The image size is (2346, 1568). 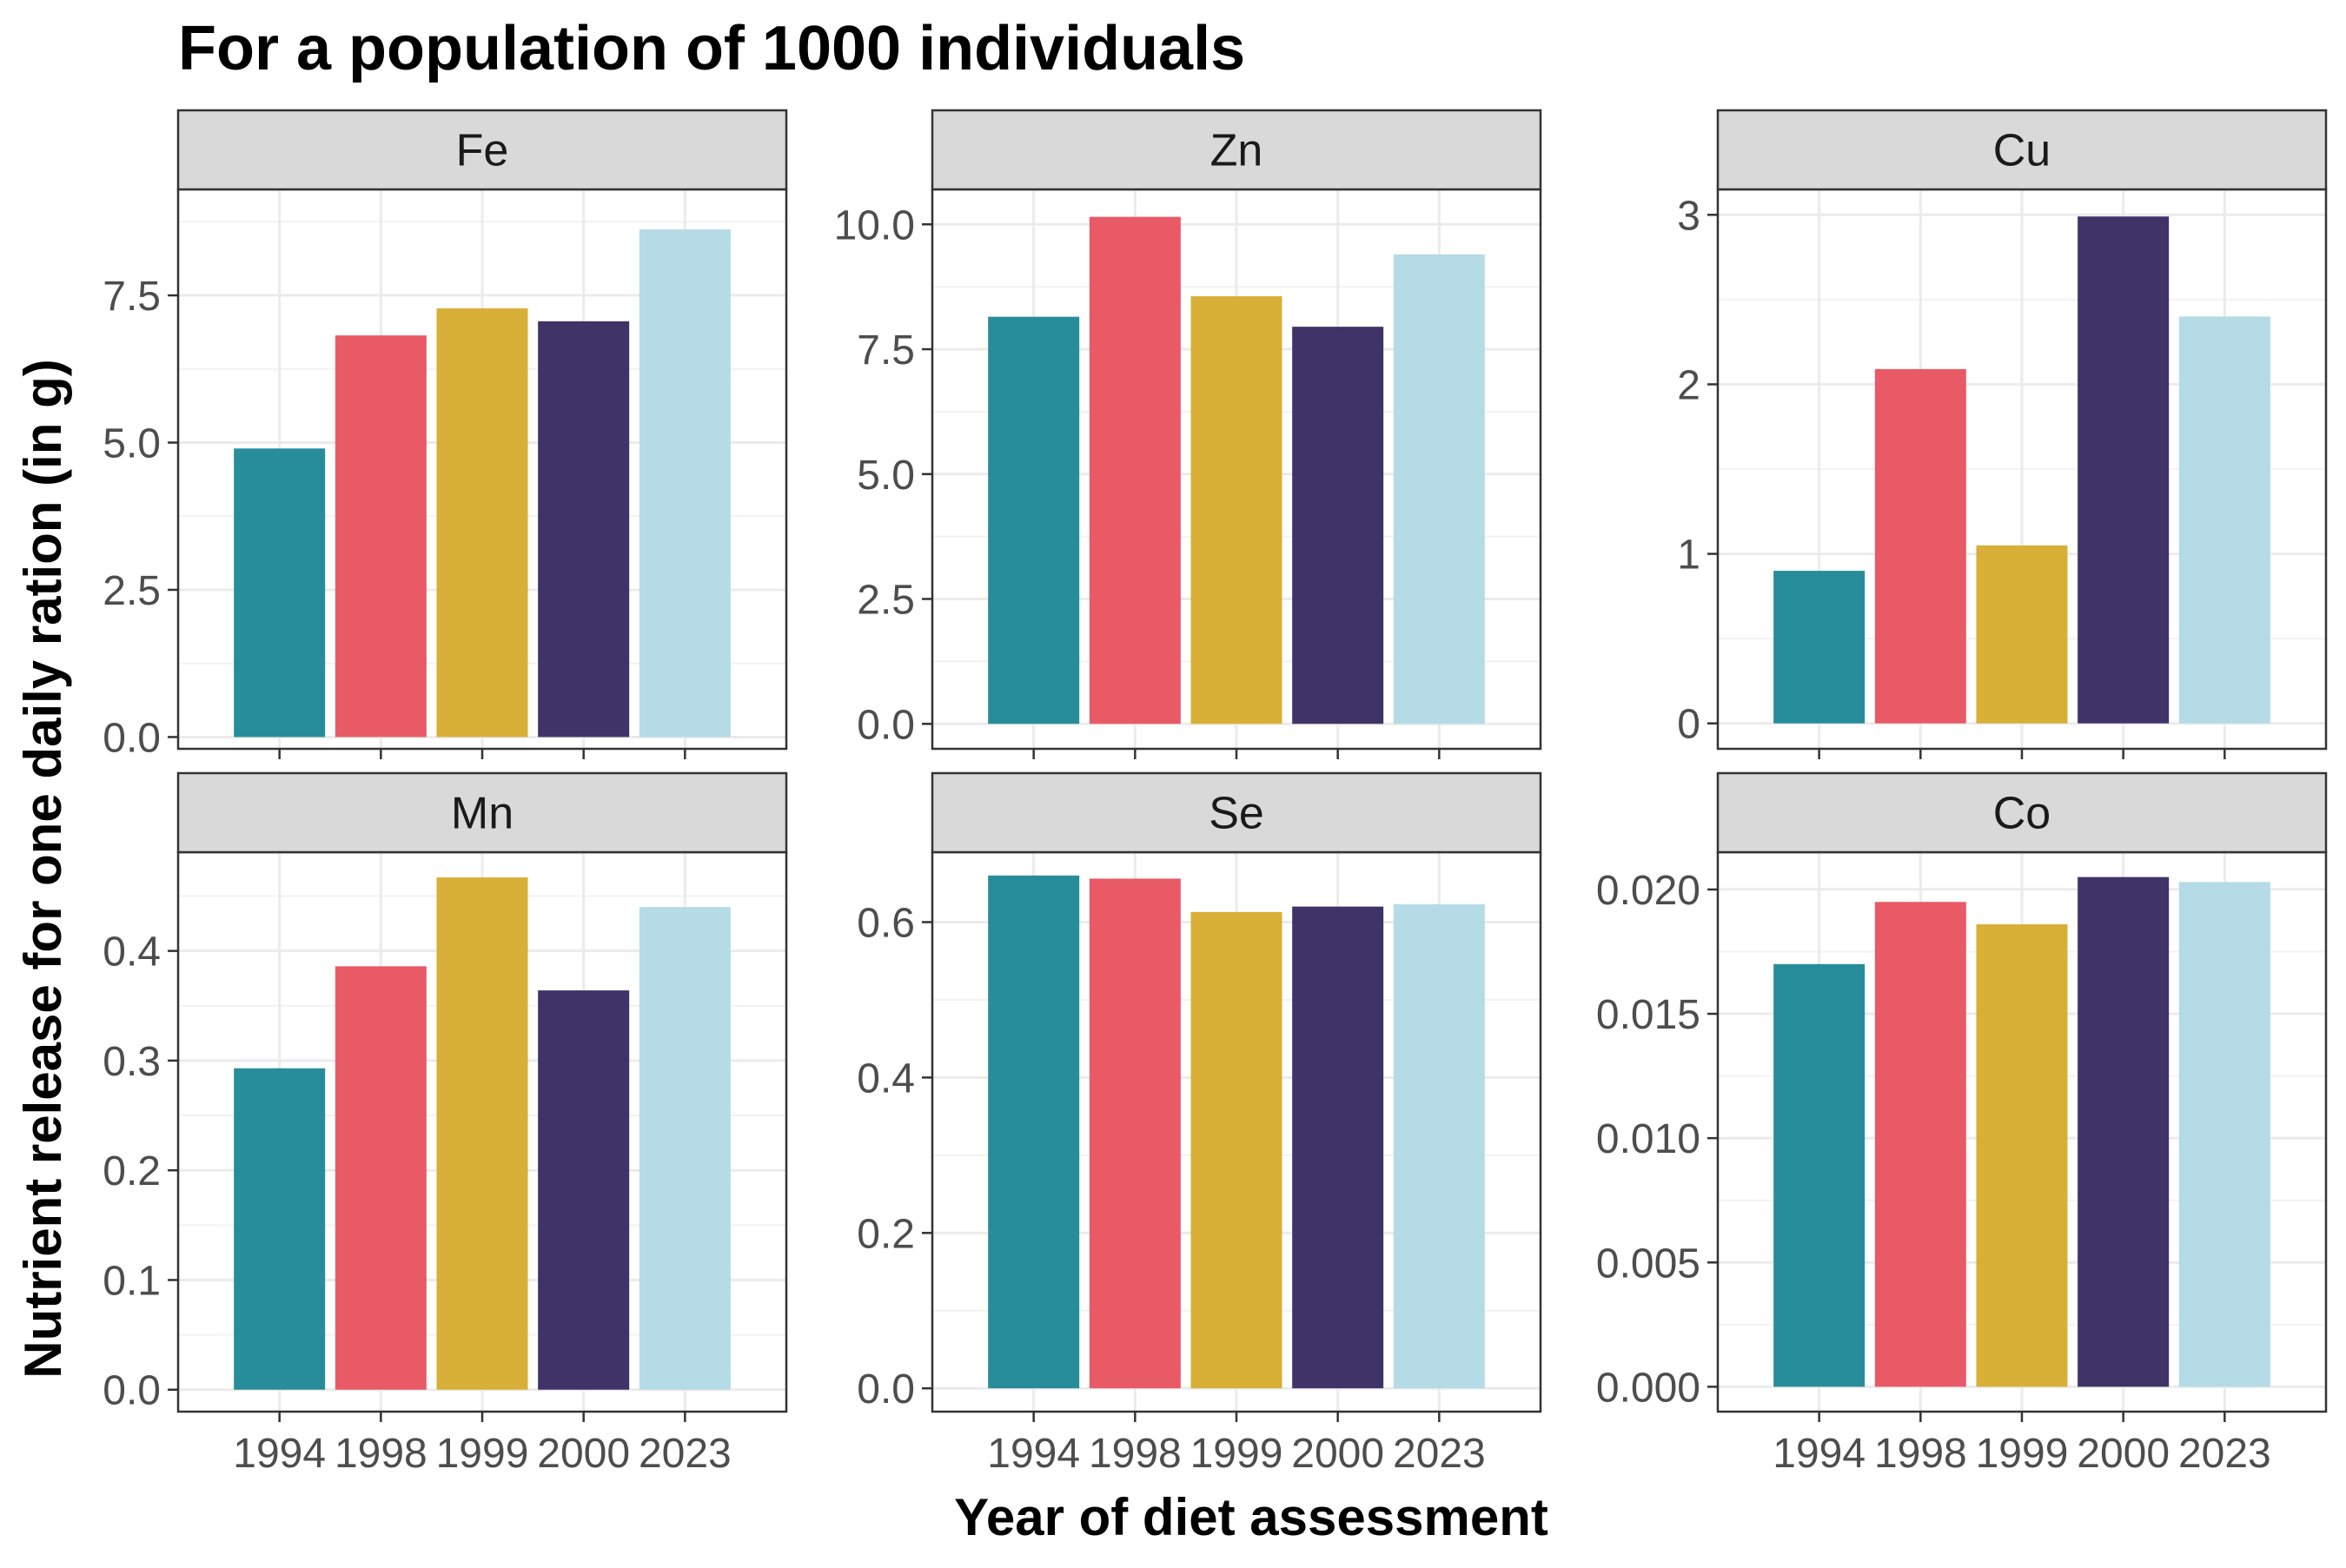 I want to click on bar-mn-2023, so click(x=685, y=1148).